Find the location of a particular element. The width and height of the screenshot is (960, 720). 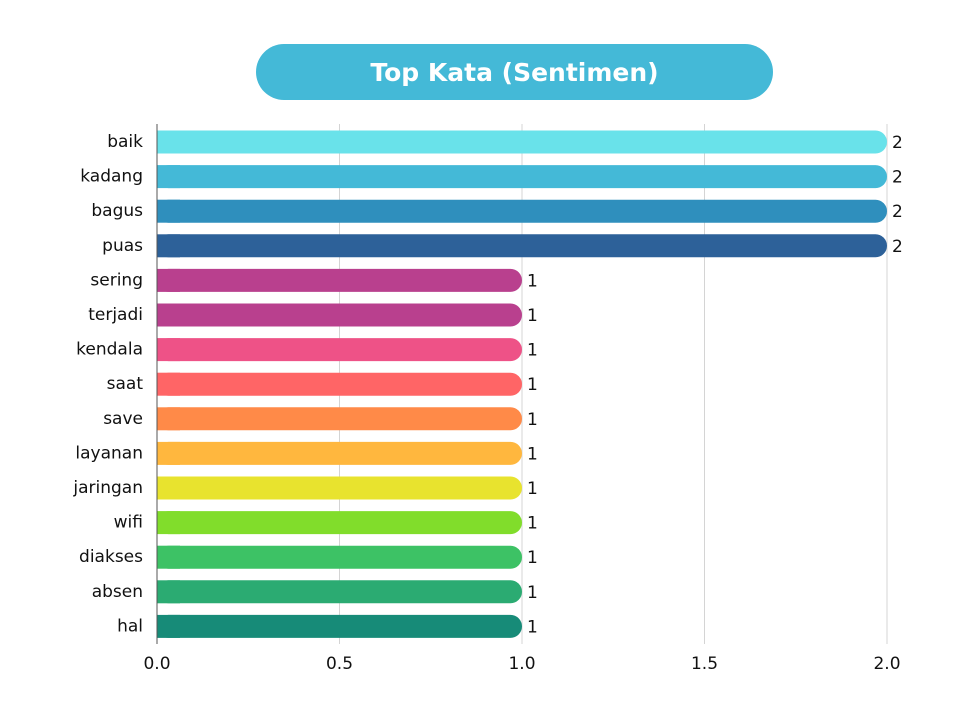

x-tick-label: 0.0 is located at coordinates (156, 664).